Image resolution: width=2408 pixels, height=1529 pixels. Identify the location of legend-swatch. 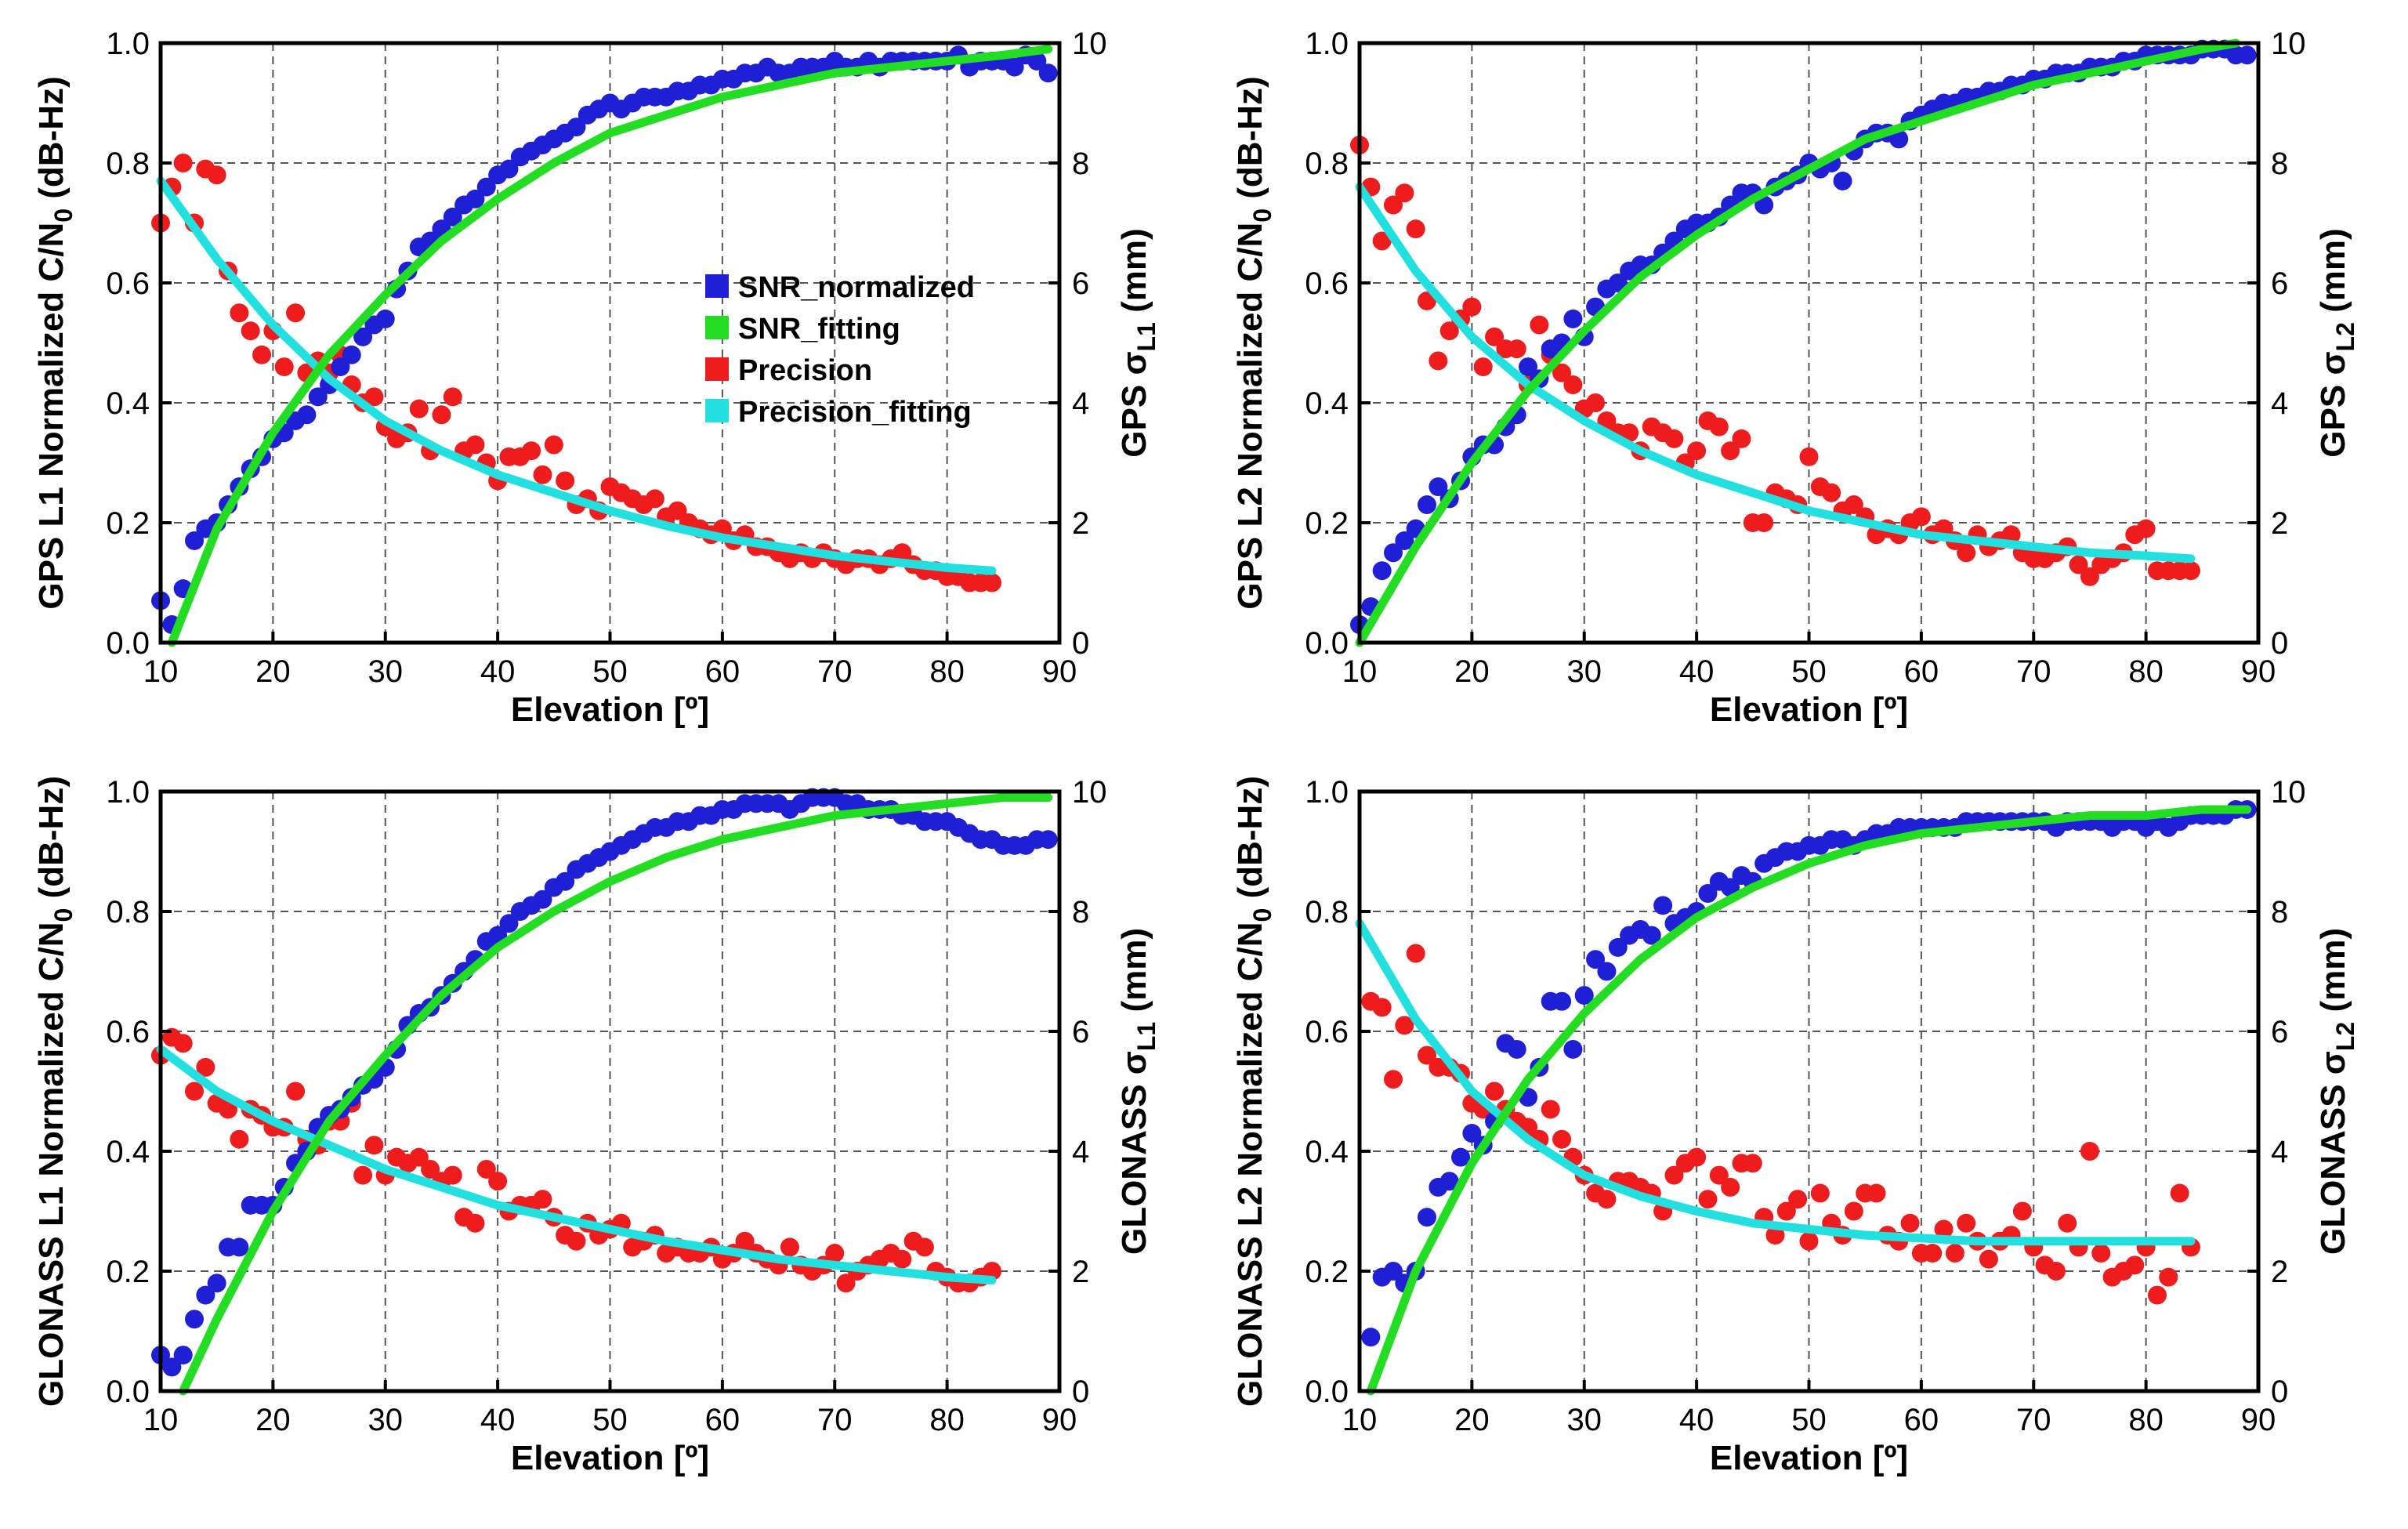
(717, 369).